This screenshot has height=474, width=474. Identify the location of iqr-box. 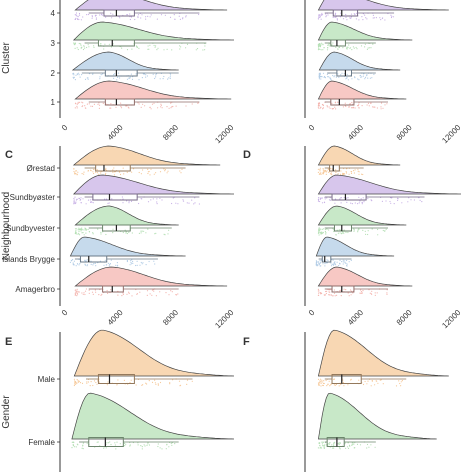
(93, 259).